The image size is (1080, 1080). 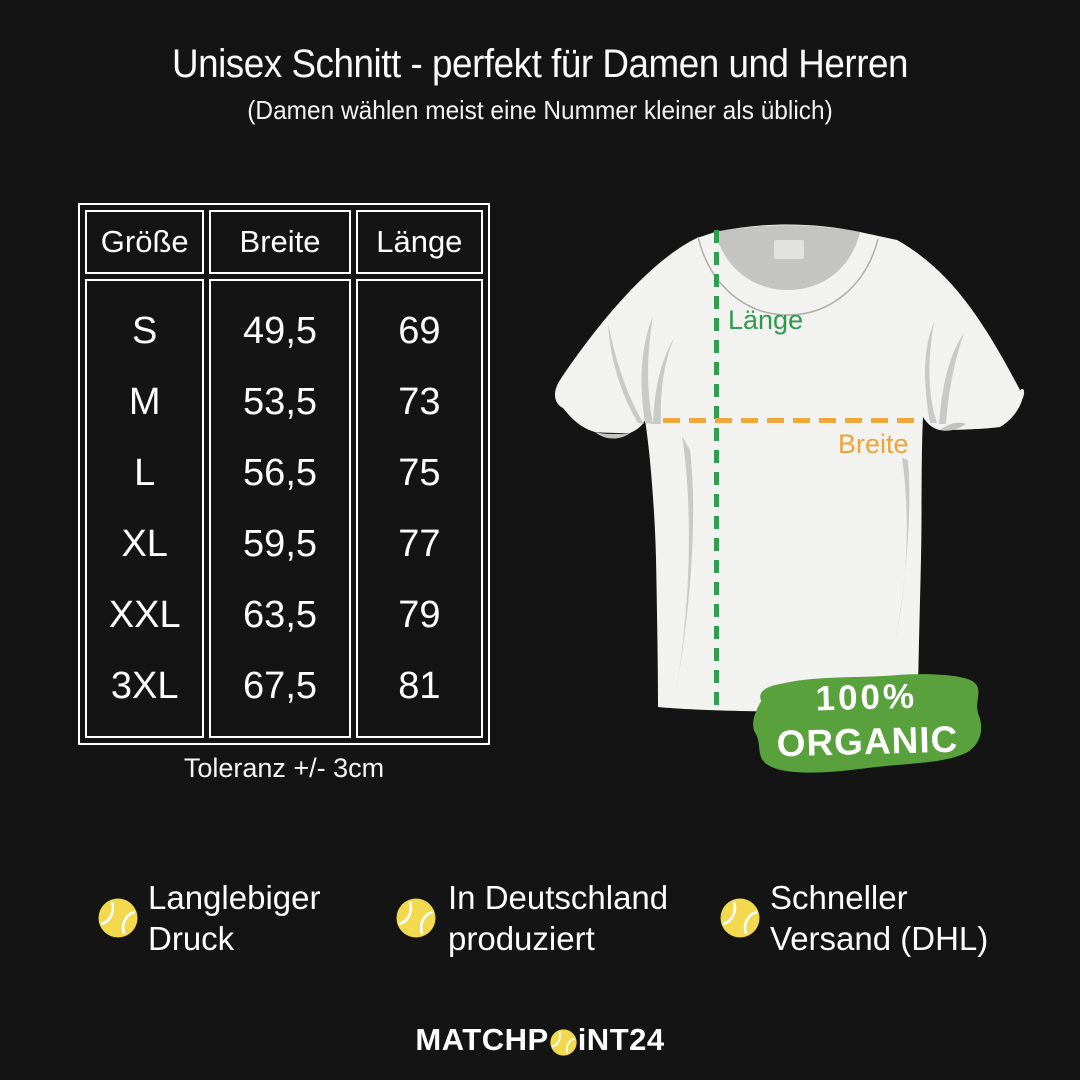 I want to click on feature-line: Langlebiger, so click(x=234, y=897).